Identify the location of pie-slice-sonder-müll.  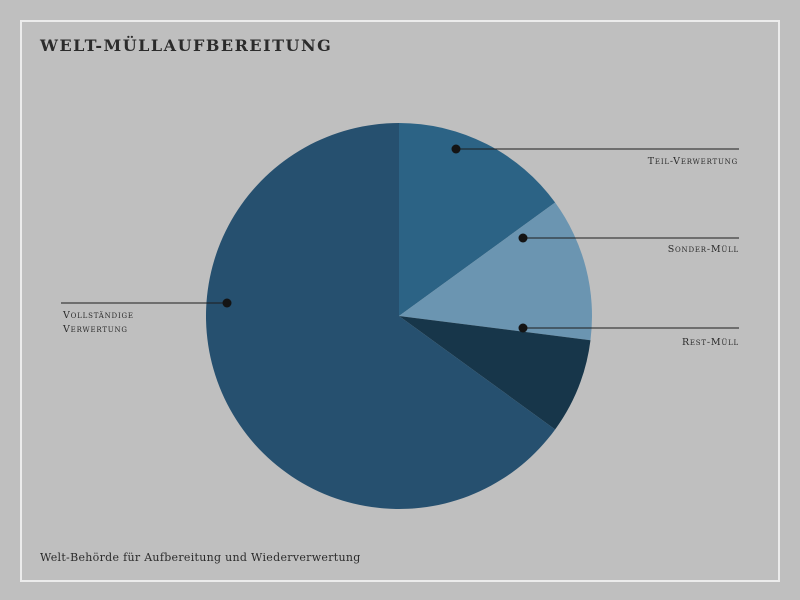
(496, 271).